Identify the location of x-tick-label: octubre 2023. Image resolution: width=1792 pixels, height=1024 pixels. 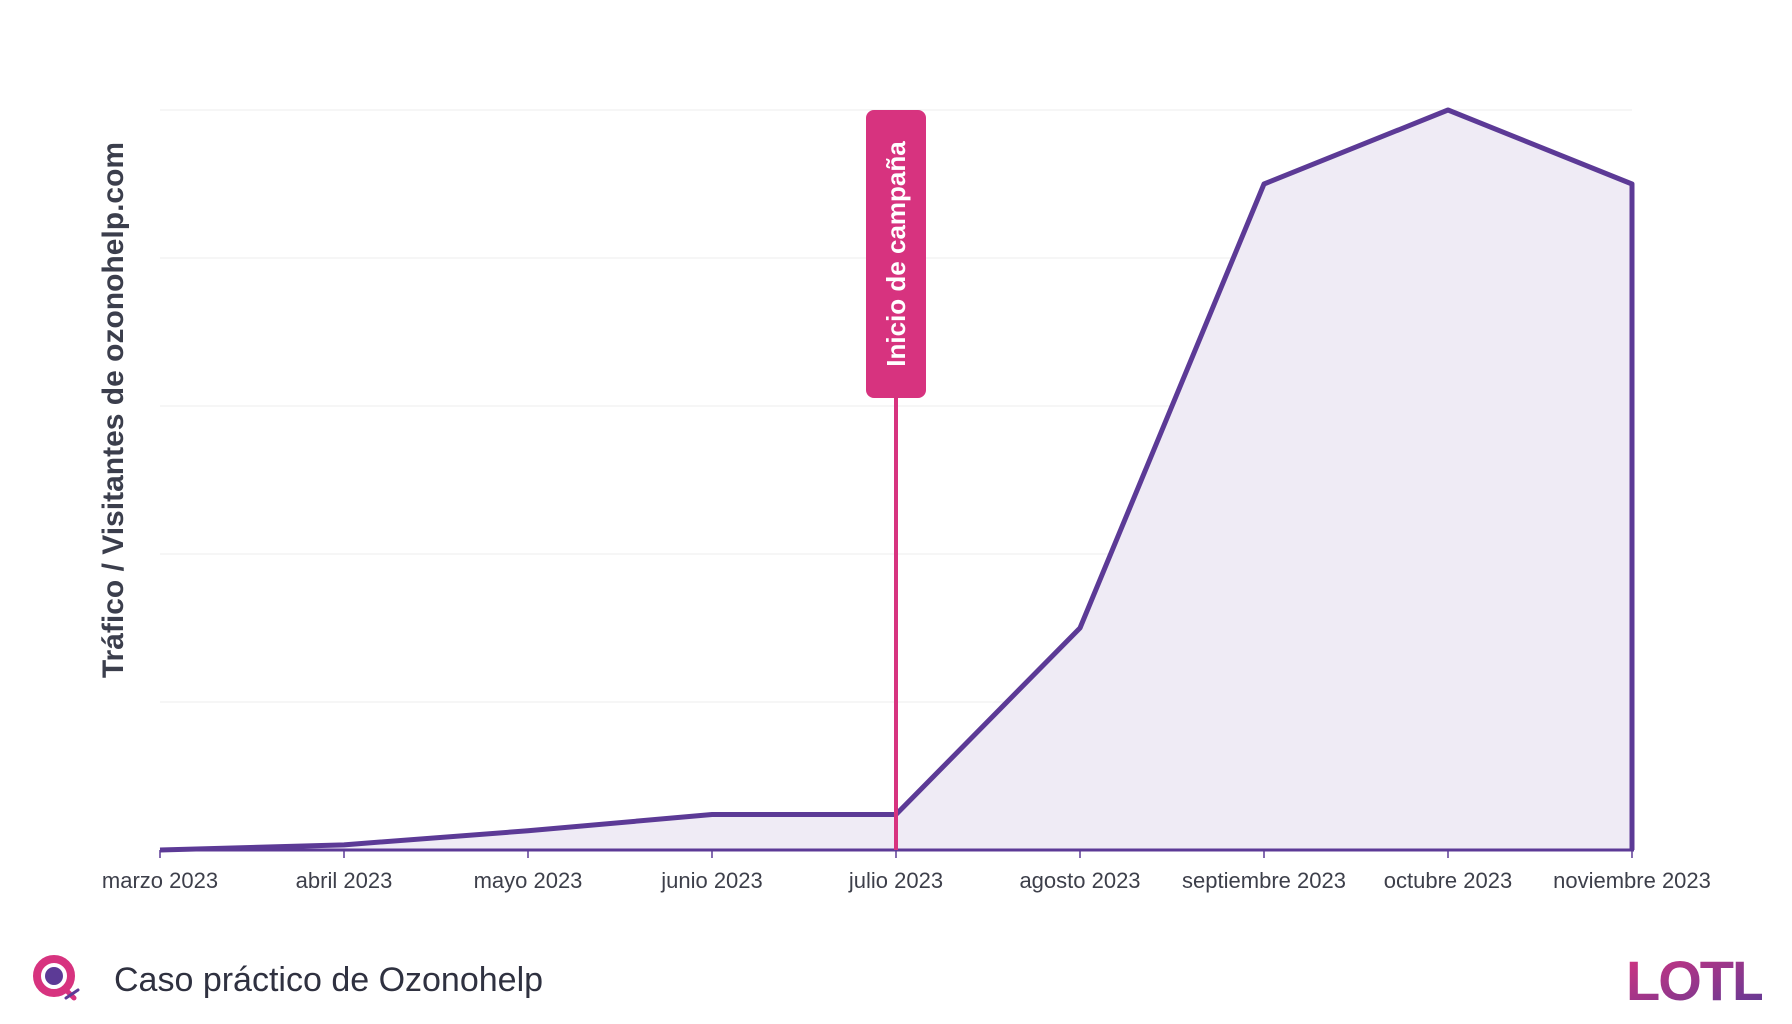
(1448, 880).